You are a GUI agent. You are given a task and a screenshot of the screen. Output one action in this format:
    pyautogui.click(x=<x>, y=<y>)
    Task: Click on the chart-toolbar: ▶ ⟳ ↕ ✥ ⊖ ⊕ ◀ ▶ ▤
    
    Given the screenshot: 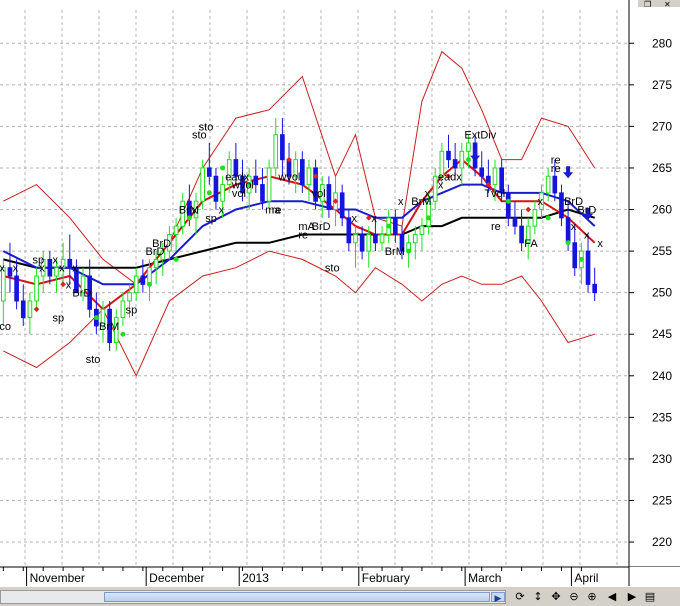 What is the action you would take?
    pyautogui.click(x=340, y=596)
    